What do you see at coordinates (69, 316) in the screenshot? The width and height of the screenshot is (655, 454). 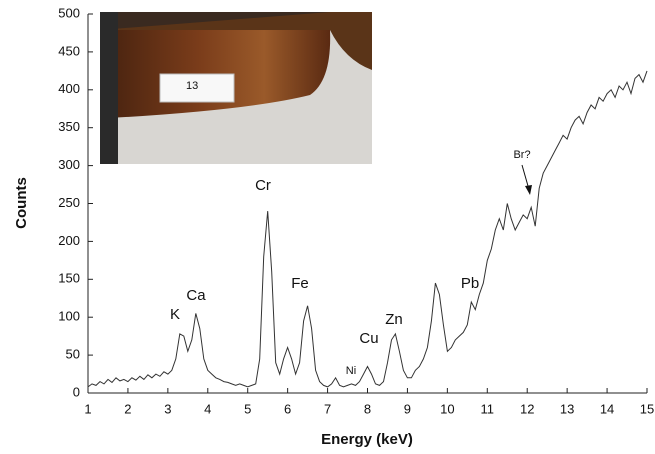 I see `y-tick-label: 100` at bounding box center [69, 316].